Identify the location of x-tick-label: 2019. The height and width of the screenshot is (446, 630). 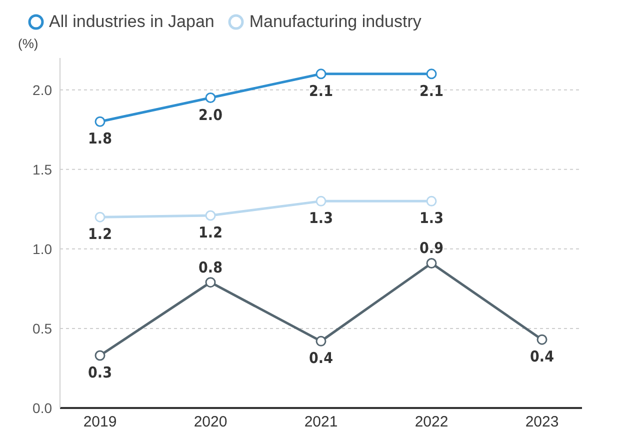
(100, 422).